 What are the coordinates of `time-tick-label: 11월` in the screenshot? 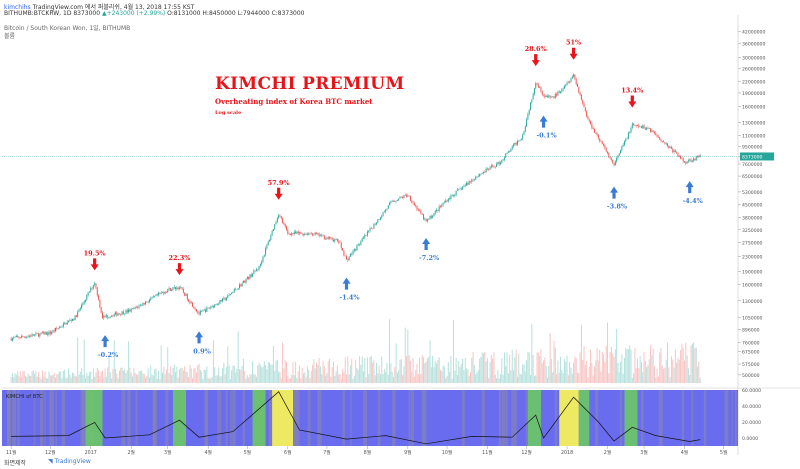 It's located at (11, 452).